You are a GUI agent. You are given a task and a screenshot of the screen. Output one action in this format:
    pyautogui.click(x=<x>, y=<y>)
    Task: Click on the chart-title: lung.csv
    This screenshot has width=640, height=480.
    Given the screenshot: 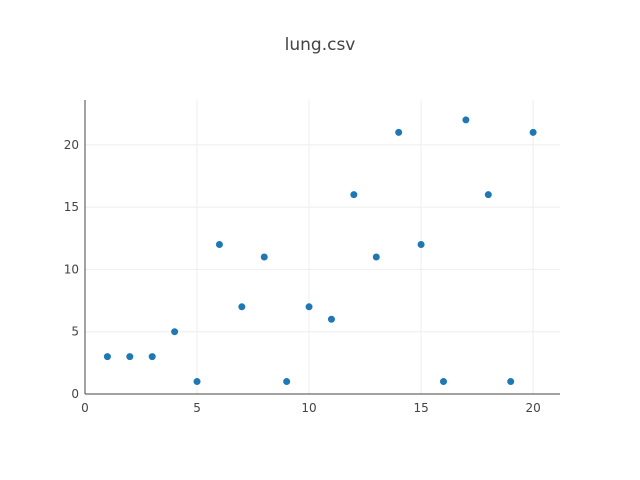 What is the action you would take?
    pyautogui.click(x=320, y=45)
    